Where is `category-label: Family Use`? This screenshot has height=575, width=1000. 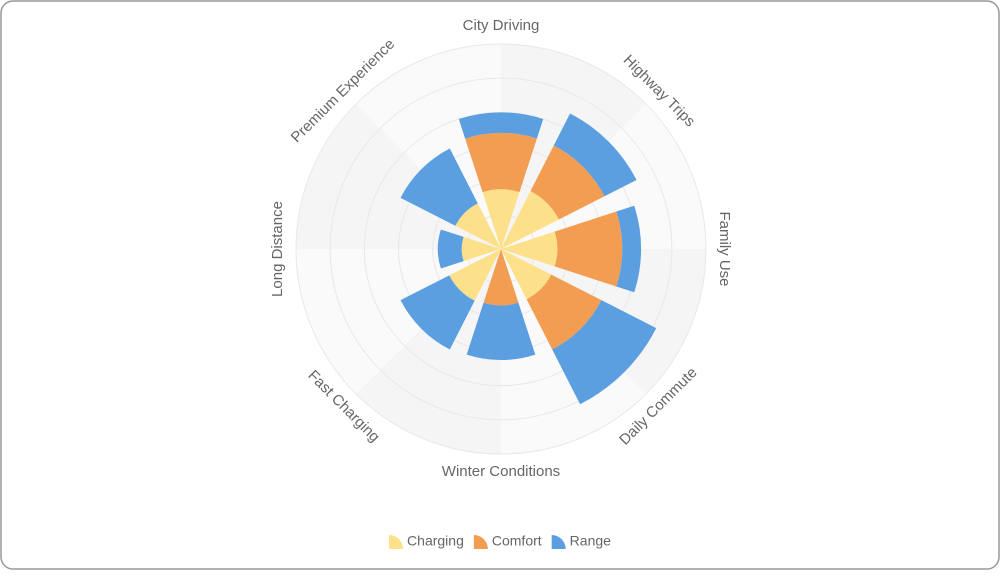
category-label: Family Use is located at coordinates (724, 248).